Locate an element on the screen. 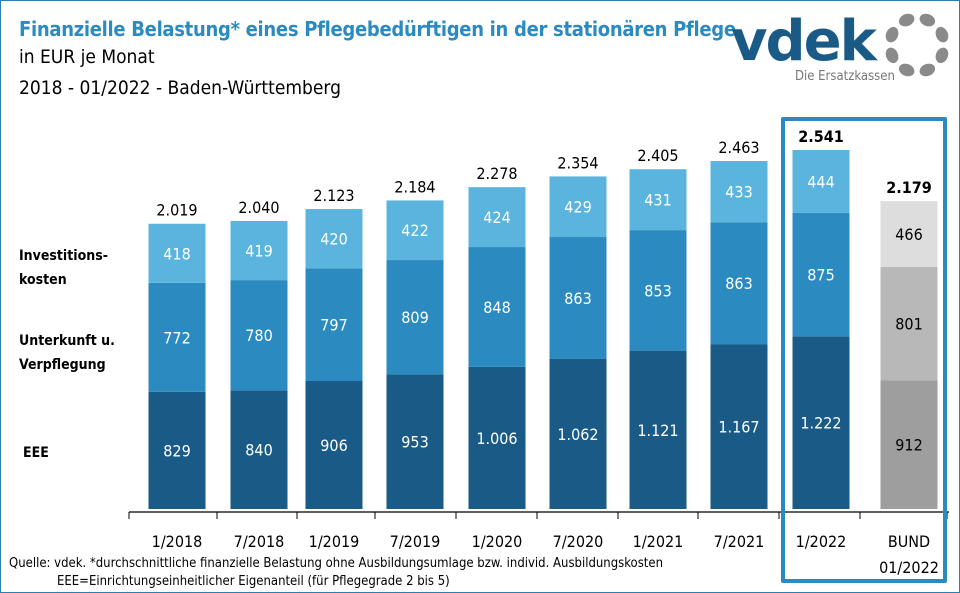 This screenshot has width=960, height=593. vdek-logo: vdek Die Ersatzkassen is located at coordinates (840, 49).